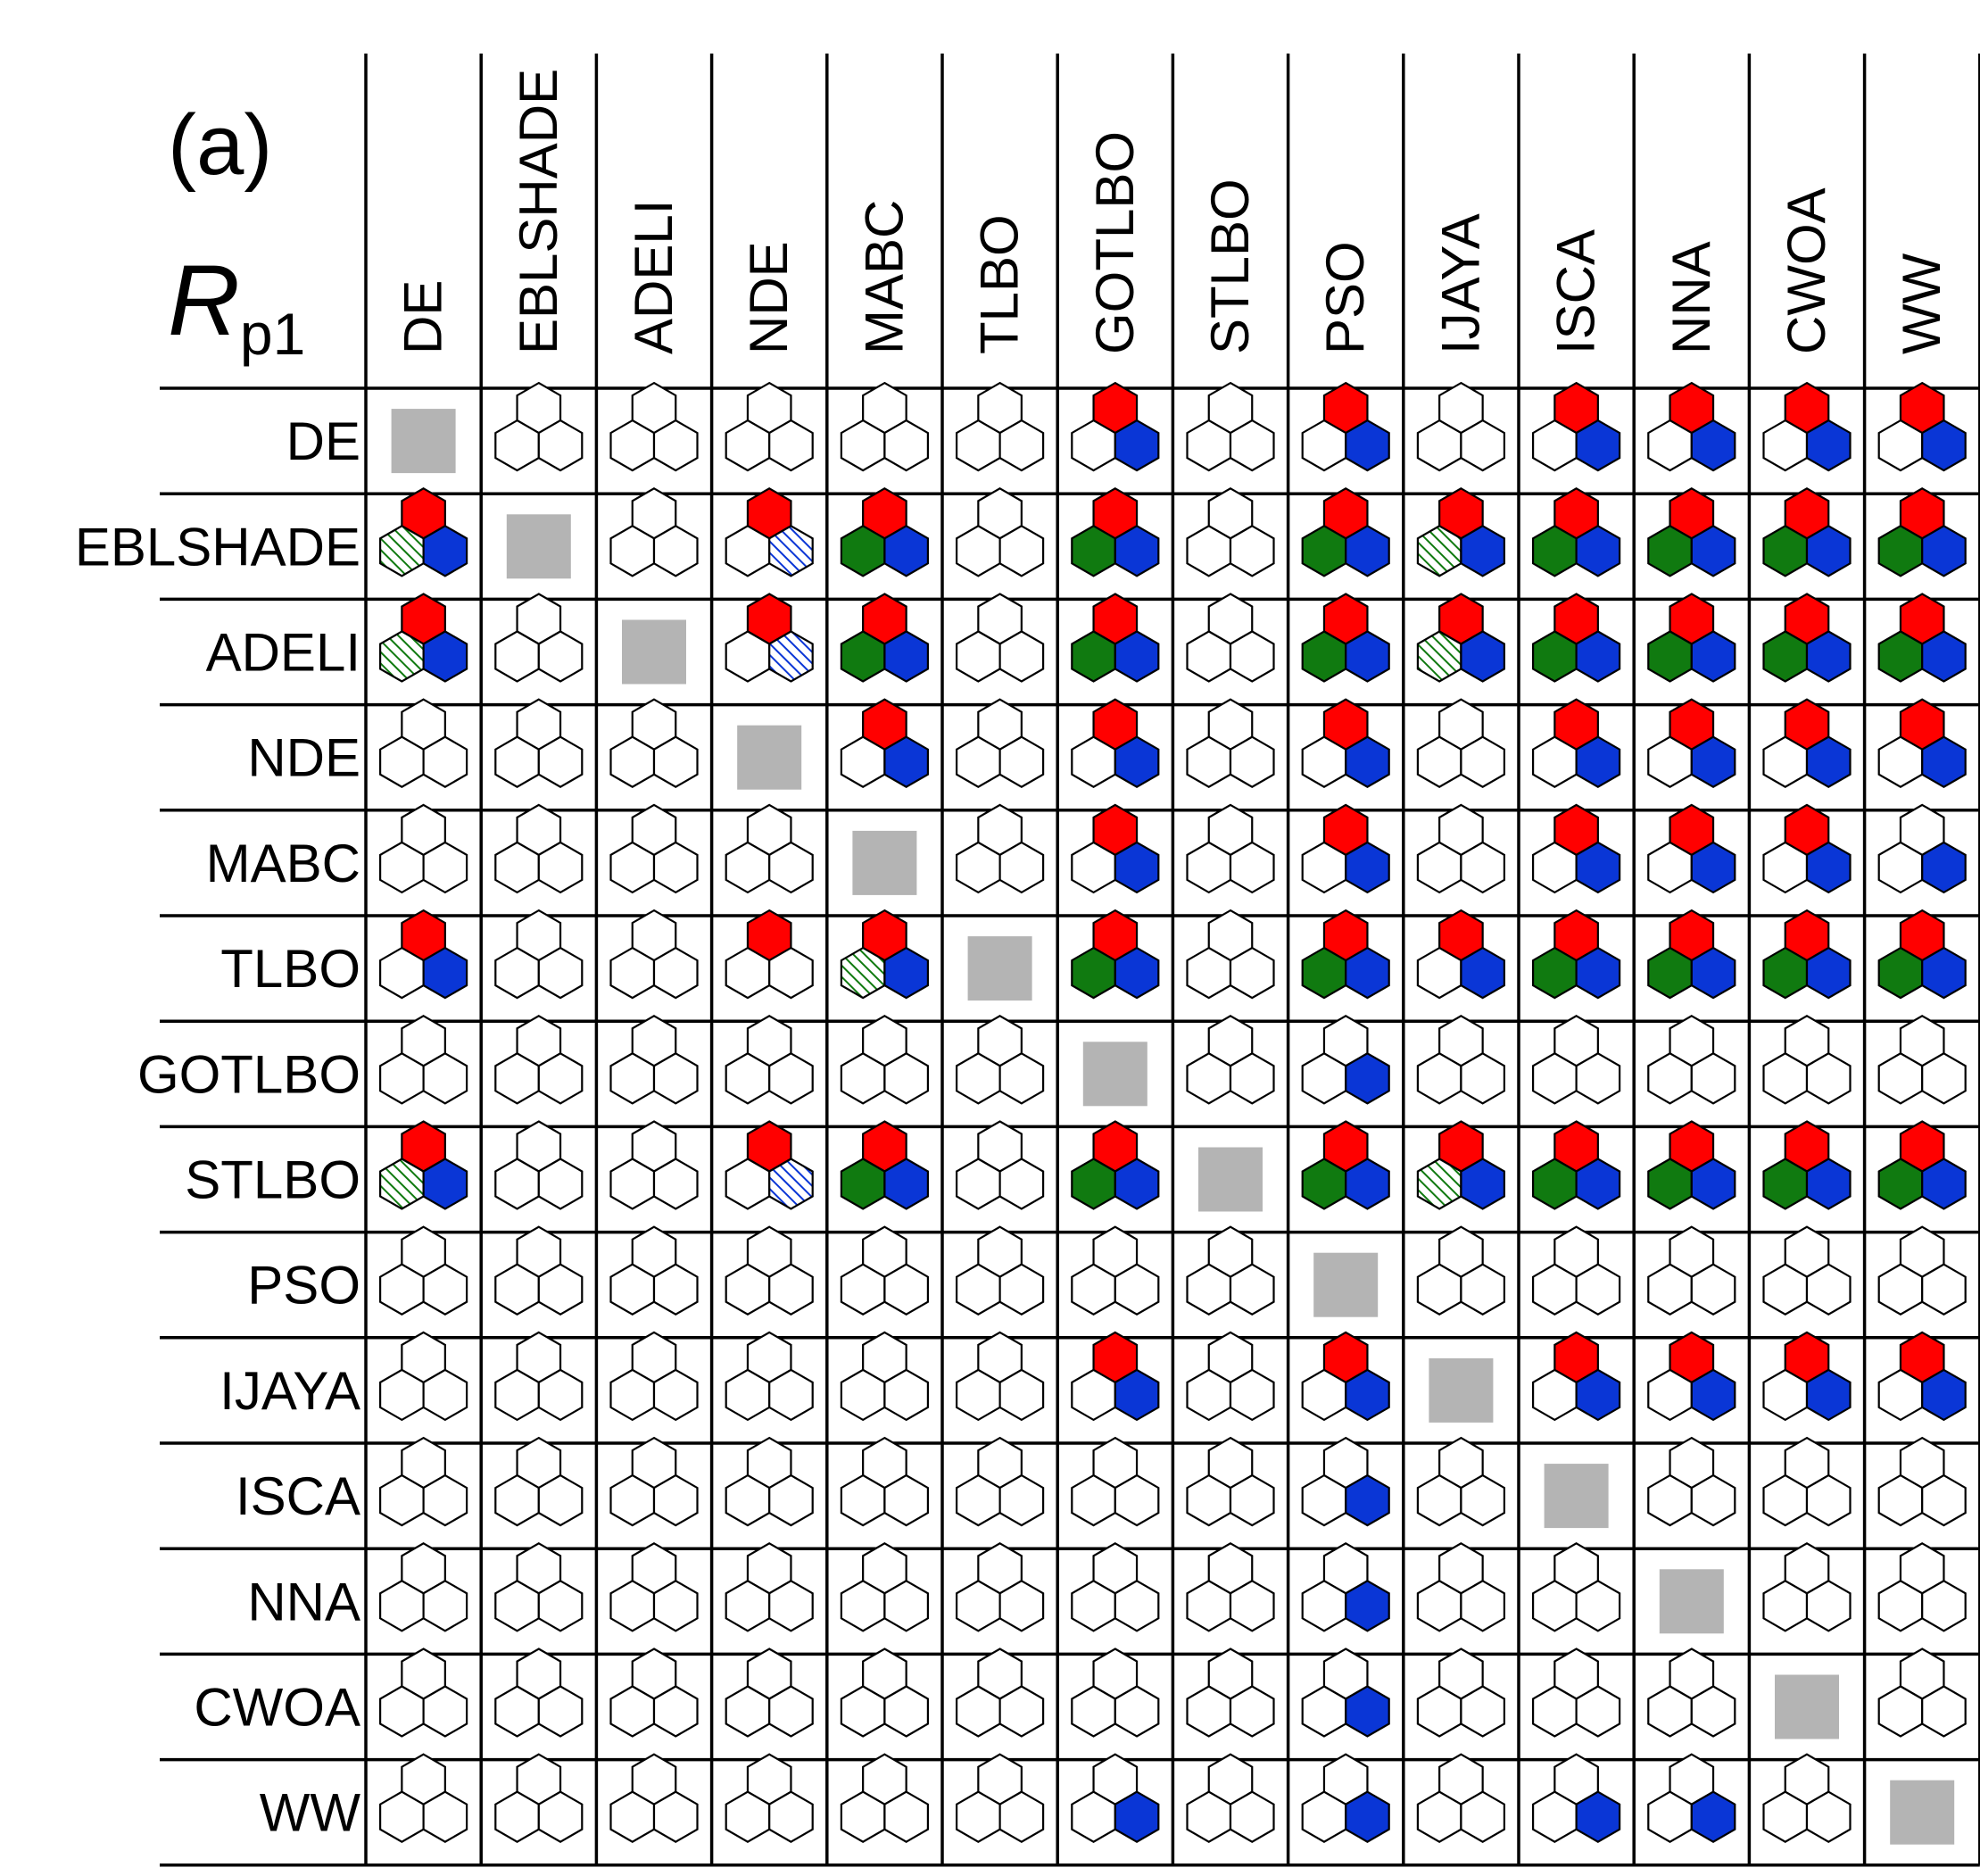  What do you see at coordinates (1230, 266) in the screenshot?
I see `column-header: STLBO` at bounding box center [1230, 266].